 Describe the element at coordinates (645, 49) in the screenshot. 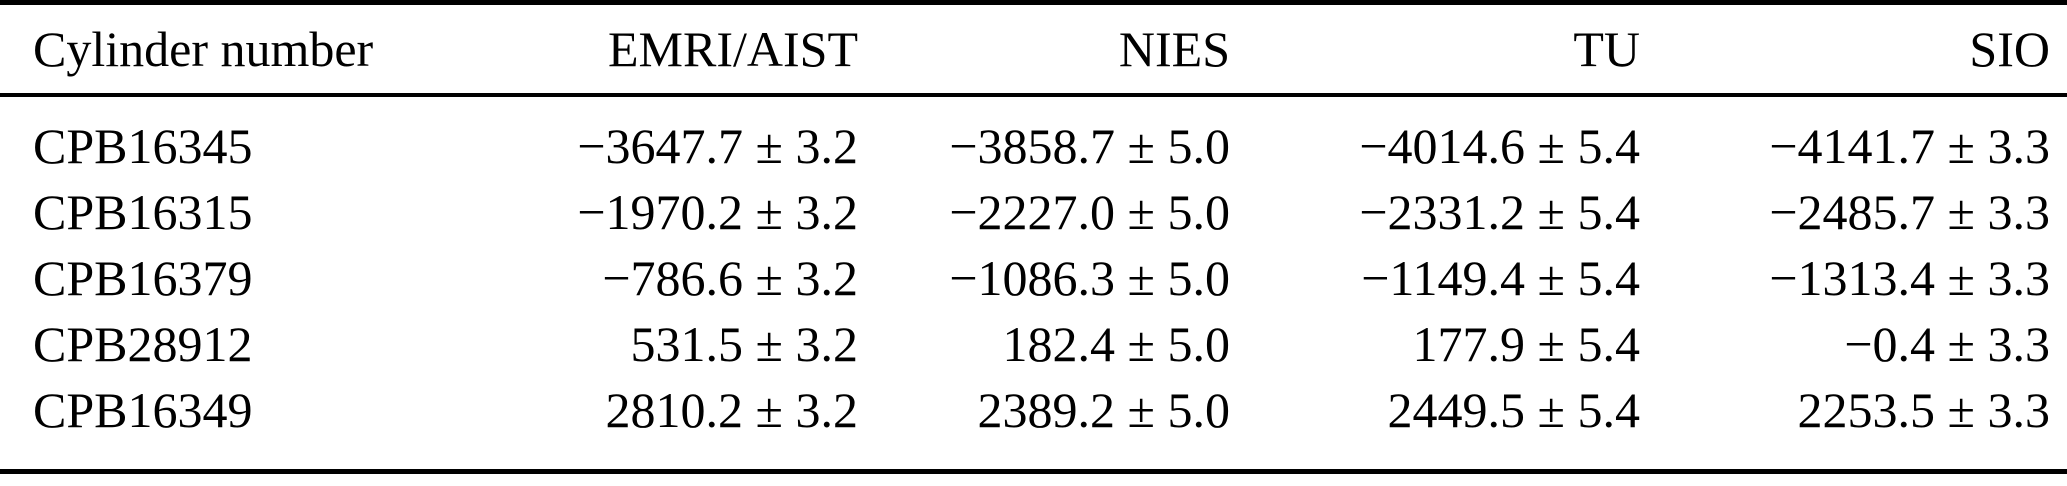

I see `column-header-emri-aist: EMRI/AIST` at that location.